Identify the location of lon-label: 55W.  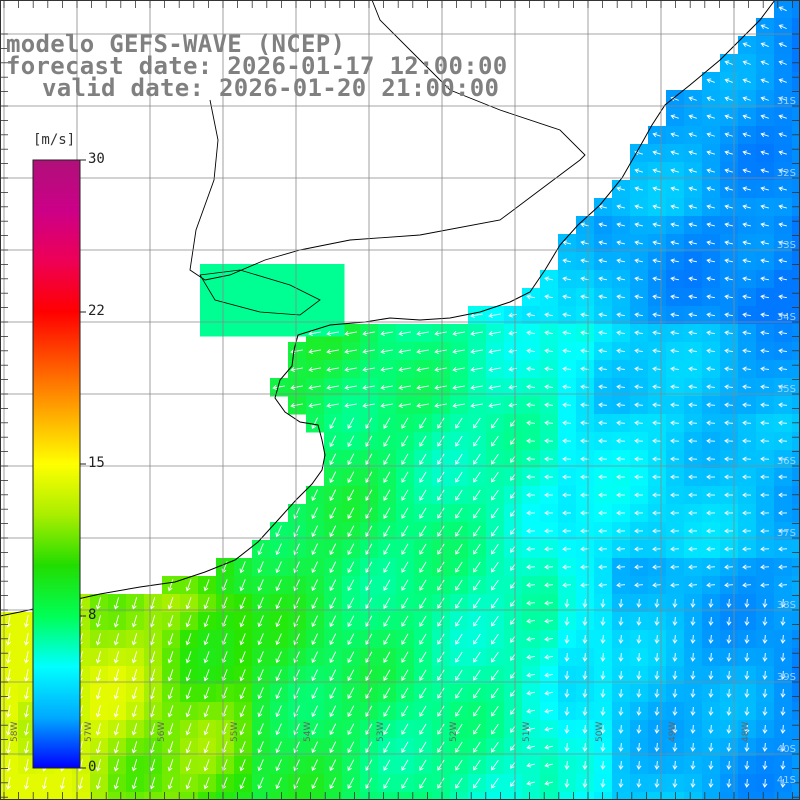
(235, 731).